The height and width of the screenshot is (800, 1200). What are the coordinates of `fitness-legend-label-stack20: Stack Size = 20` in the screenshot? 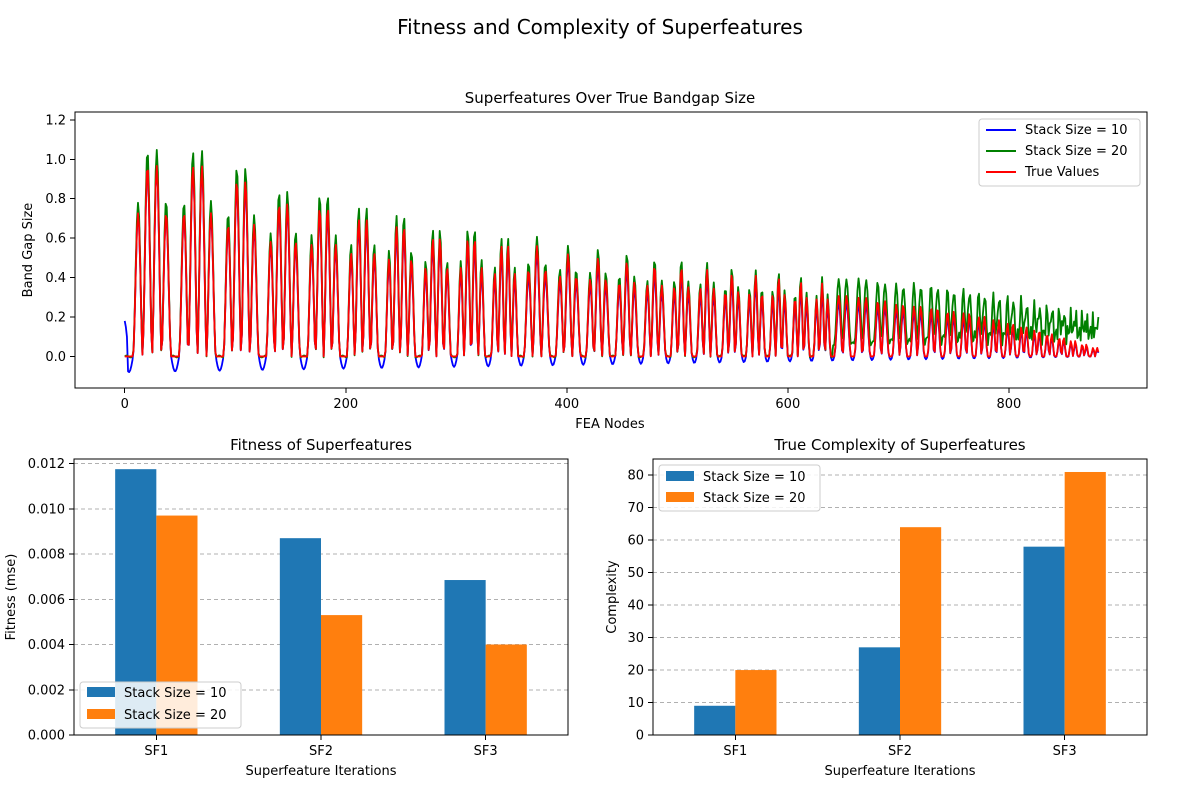 It's located at (175, 715).